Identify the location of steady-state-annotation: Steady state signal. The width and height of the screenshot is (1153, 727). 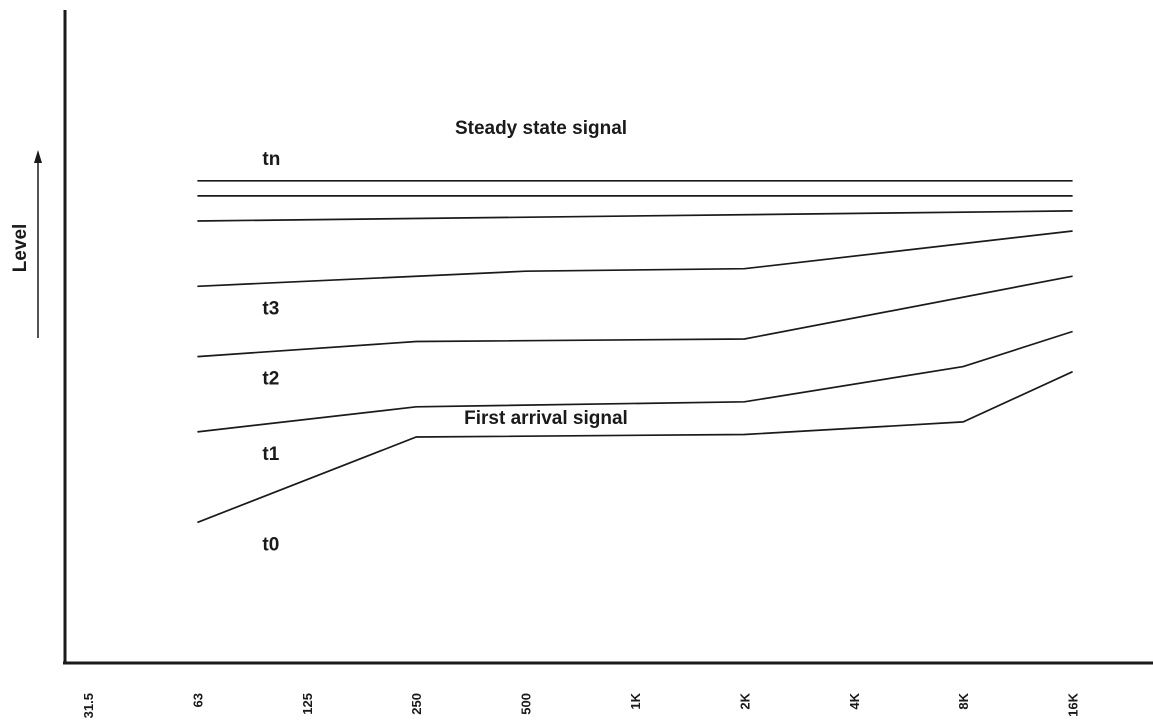
(541, 128).